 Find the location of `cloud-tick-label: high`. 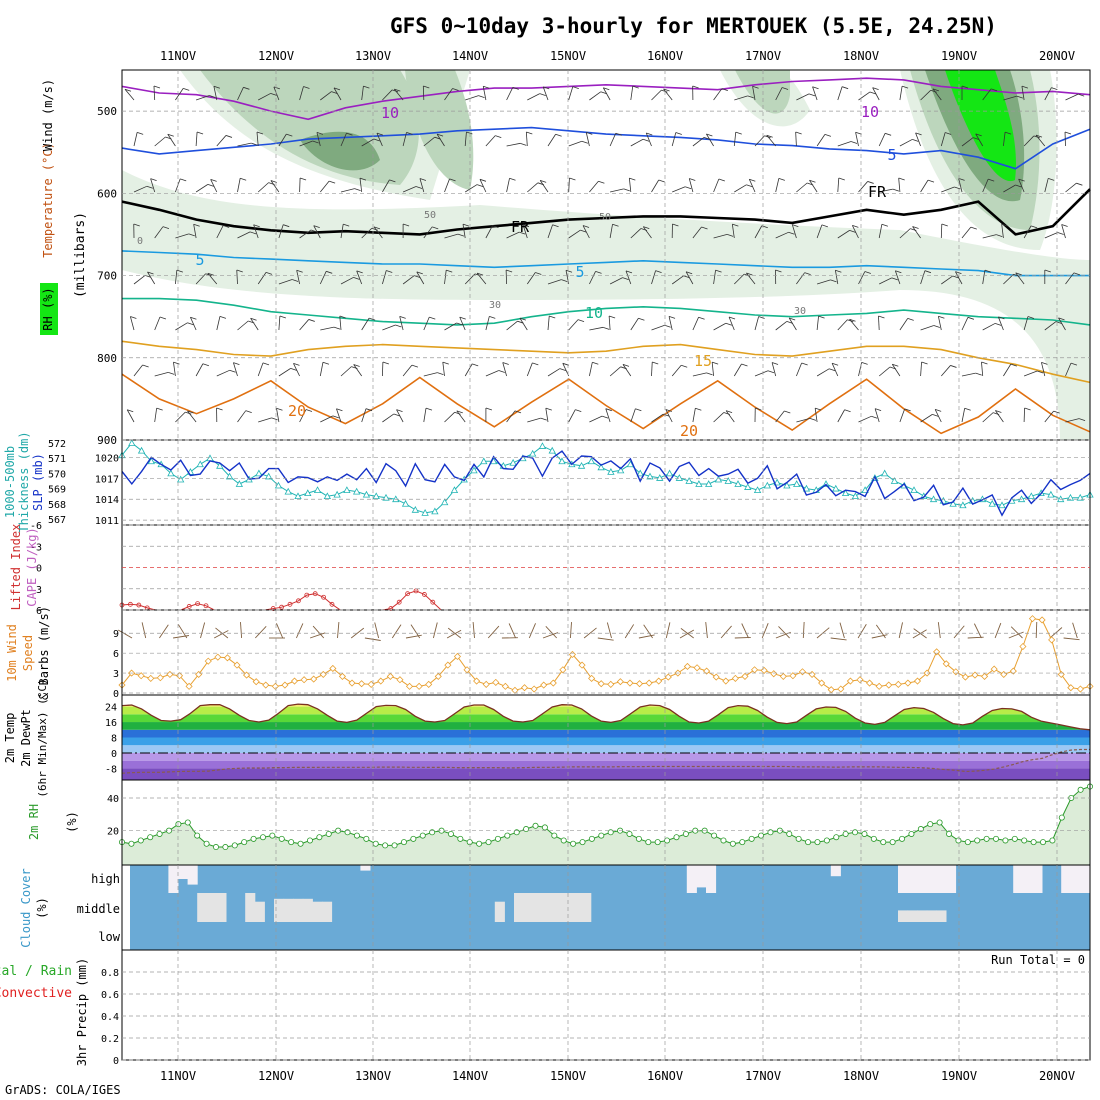

cloud-tick-label: high is located at coordinates (105, 879).